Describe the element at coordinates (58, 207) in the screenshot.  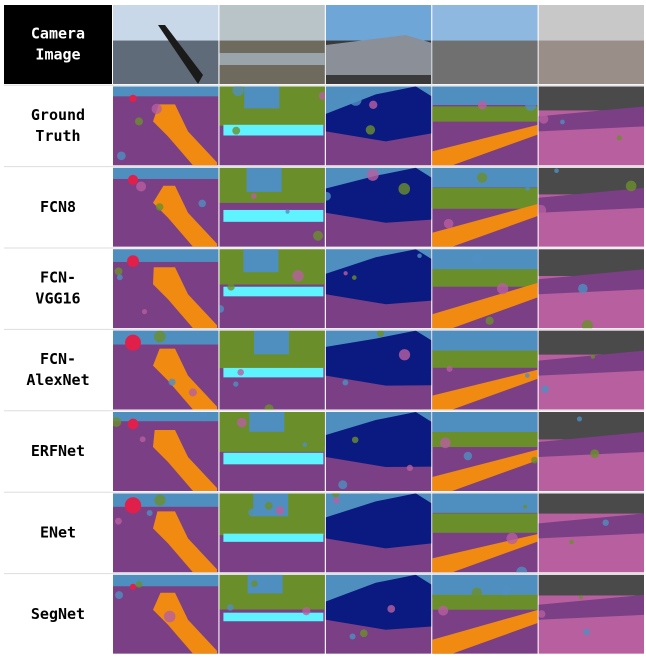
I see `row-label: FCN8` at that location.